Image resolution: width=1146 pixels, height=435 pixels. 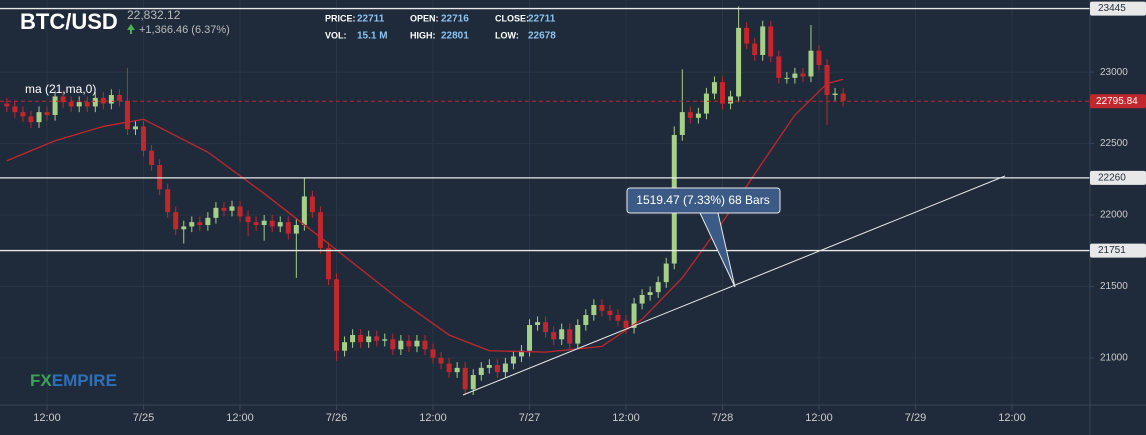 What do you see at coordinates (702, 200) in the screenshot?
I see `annotation: 1519.47 (7.33%) 68 Bars` at bounding box center [702, 200].